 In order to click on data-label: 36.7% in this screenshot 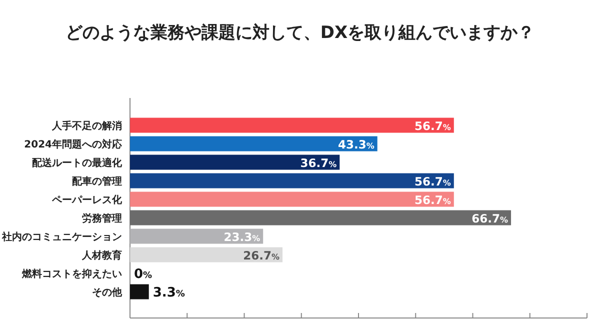, I will do `click(318, 163)`.